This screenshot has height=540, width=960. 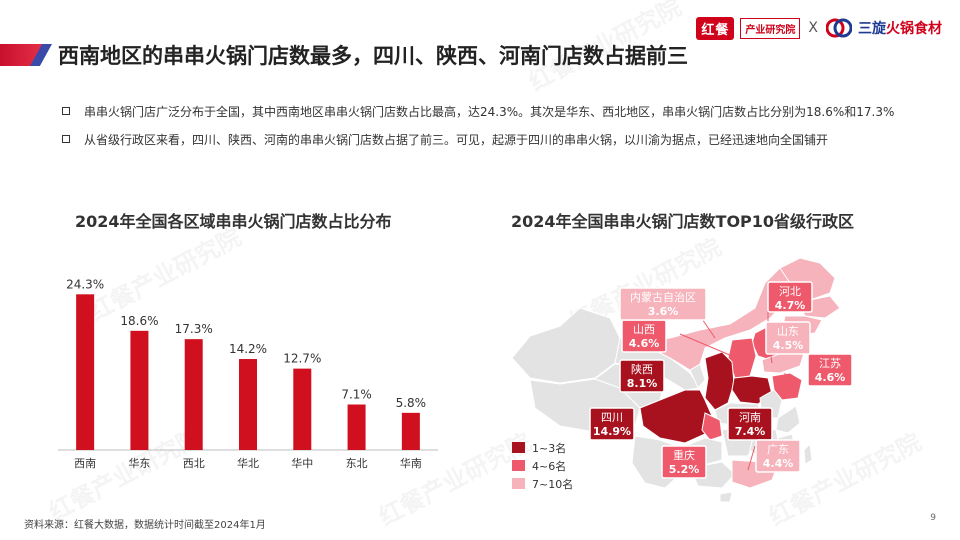 What do you see at coordinates (566, 345) in the screenshot?
I see `map-xinjiang` at bounding box center [566, 345].